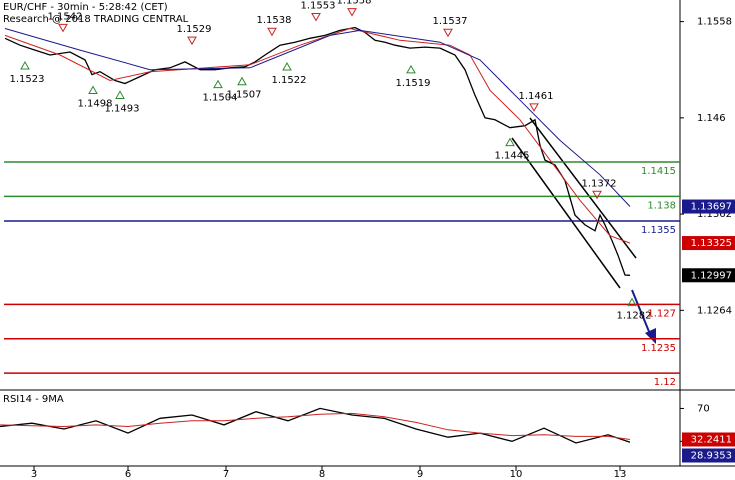  I want to click on pivot-label: 1.1504, so click(220, 98).